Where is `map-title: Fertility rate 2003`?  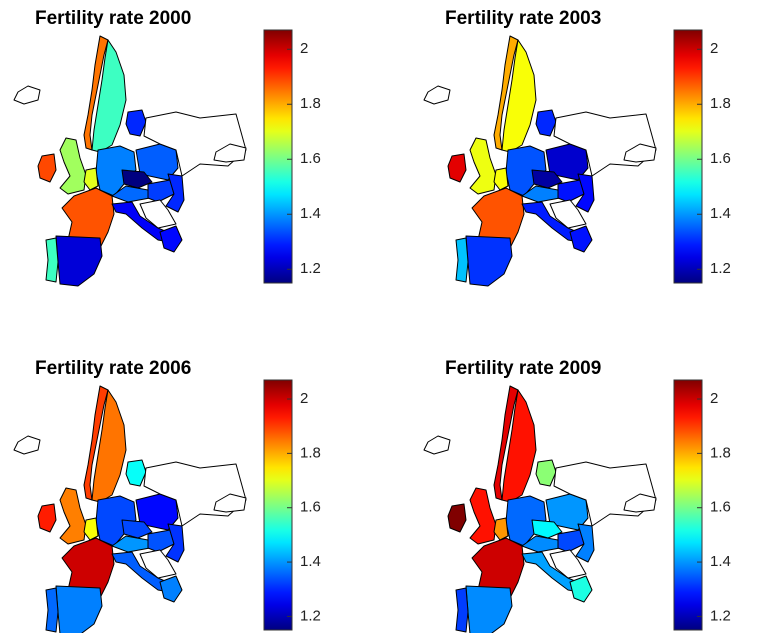 map-title: Fertility rate 2003 is located at coordinates (523, 18).